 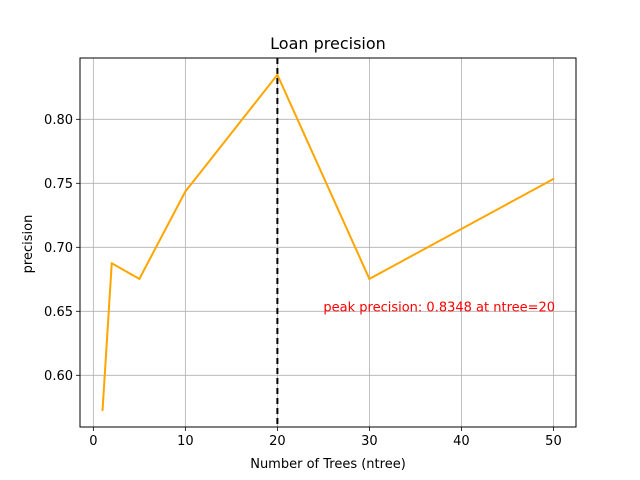 I want to click on y-tick-label: 0.70, so click(x=58, y=248).